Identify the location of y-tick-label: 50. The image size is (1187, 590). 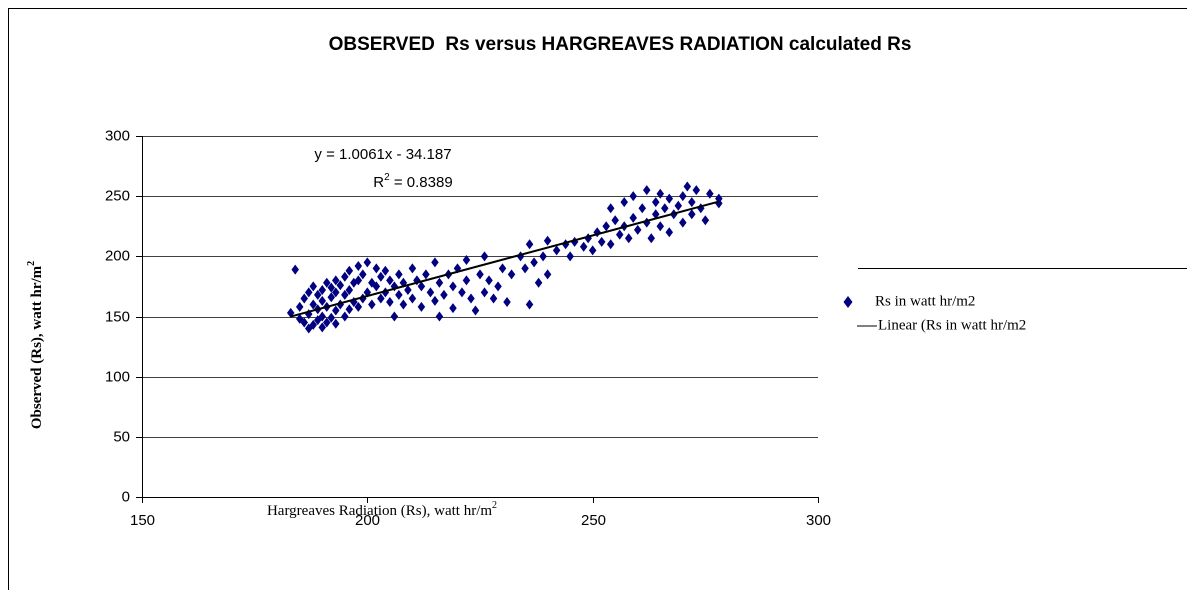
(121, 436).